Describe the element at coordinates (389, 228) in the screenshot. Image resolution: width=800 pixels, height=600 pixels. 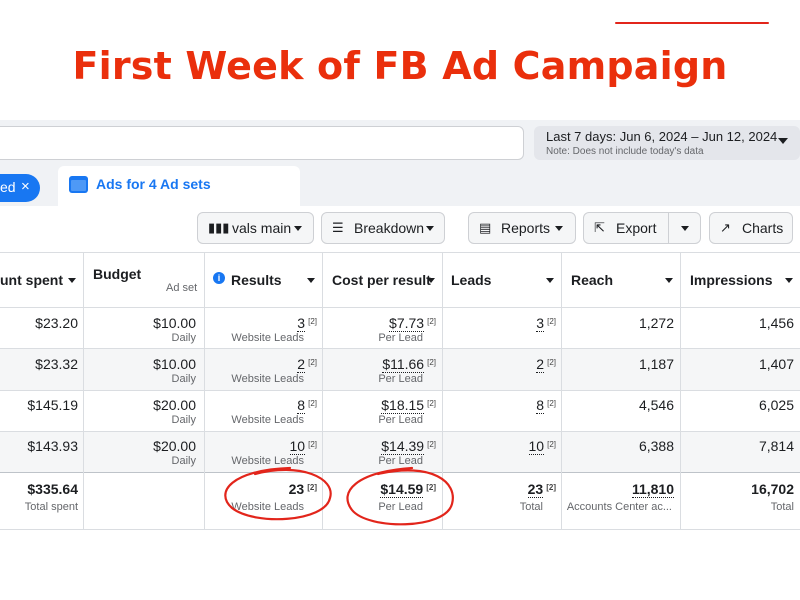
I see `breakdown-label: Breakdown` at that location.